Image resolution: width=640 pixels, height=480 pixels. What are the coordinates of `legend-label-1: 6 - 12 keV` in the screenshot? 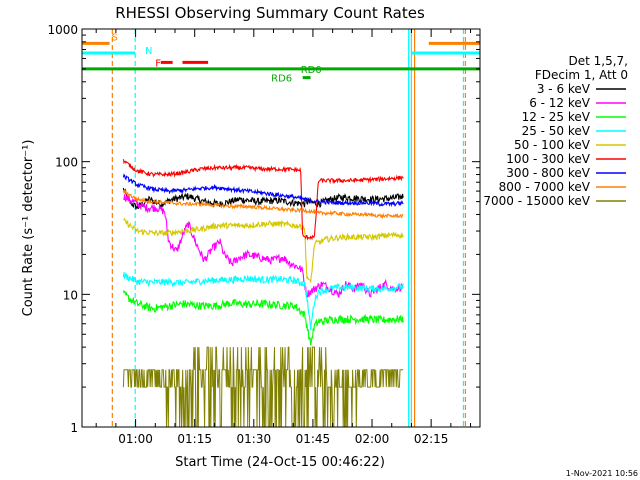 It's located at (560, 103).